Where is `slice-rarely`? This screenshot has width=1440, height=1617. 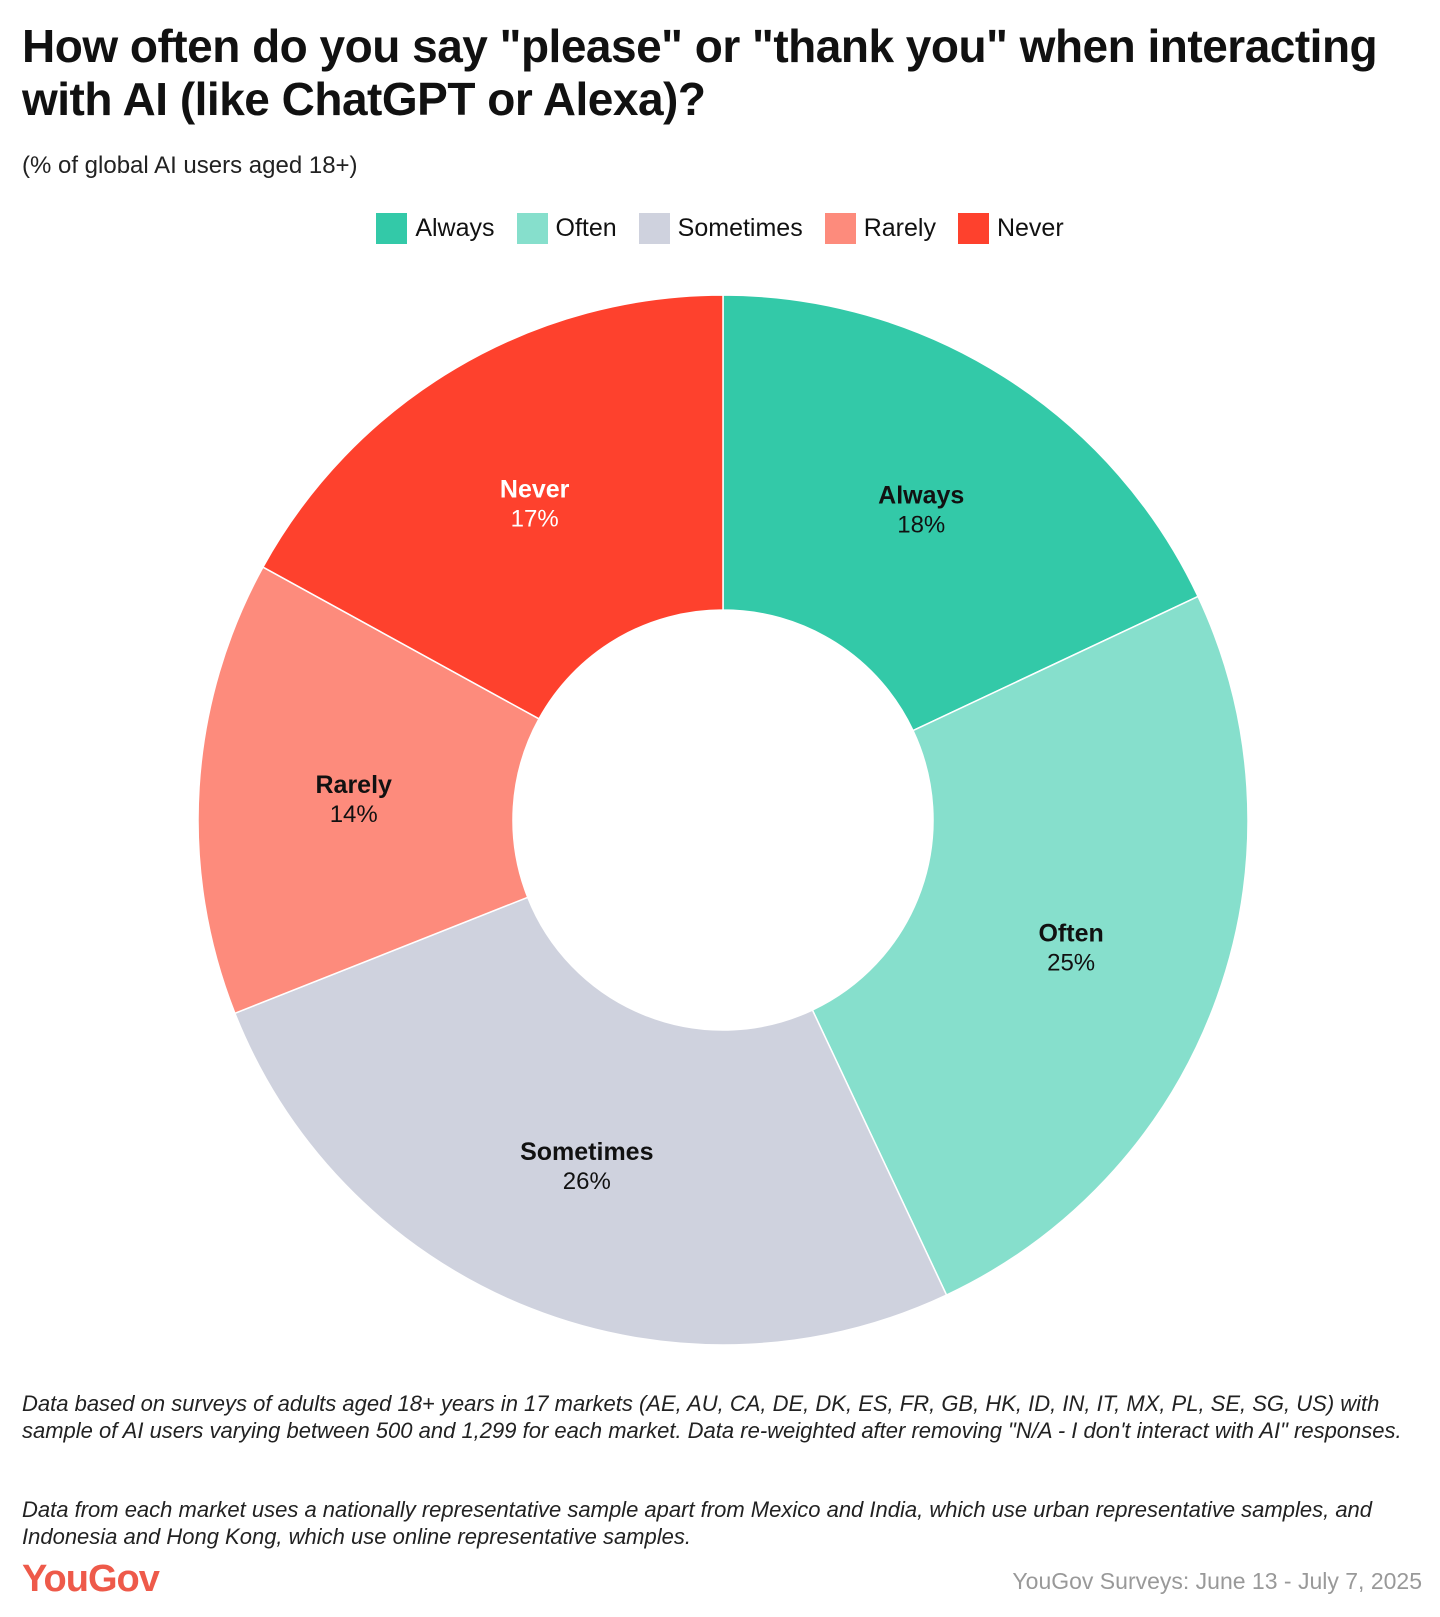
slice-rarely is located at coordinates (368, 790).